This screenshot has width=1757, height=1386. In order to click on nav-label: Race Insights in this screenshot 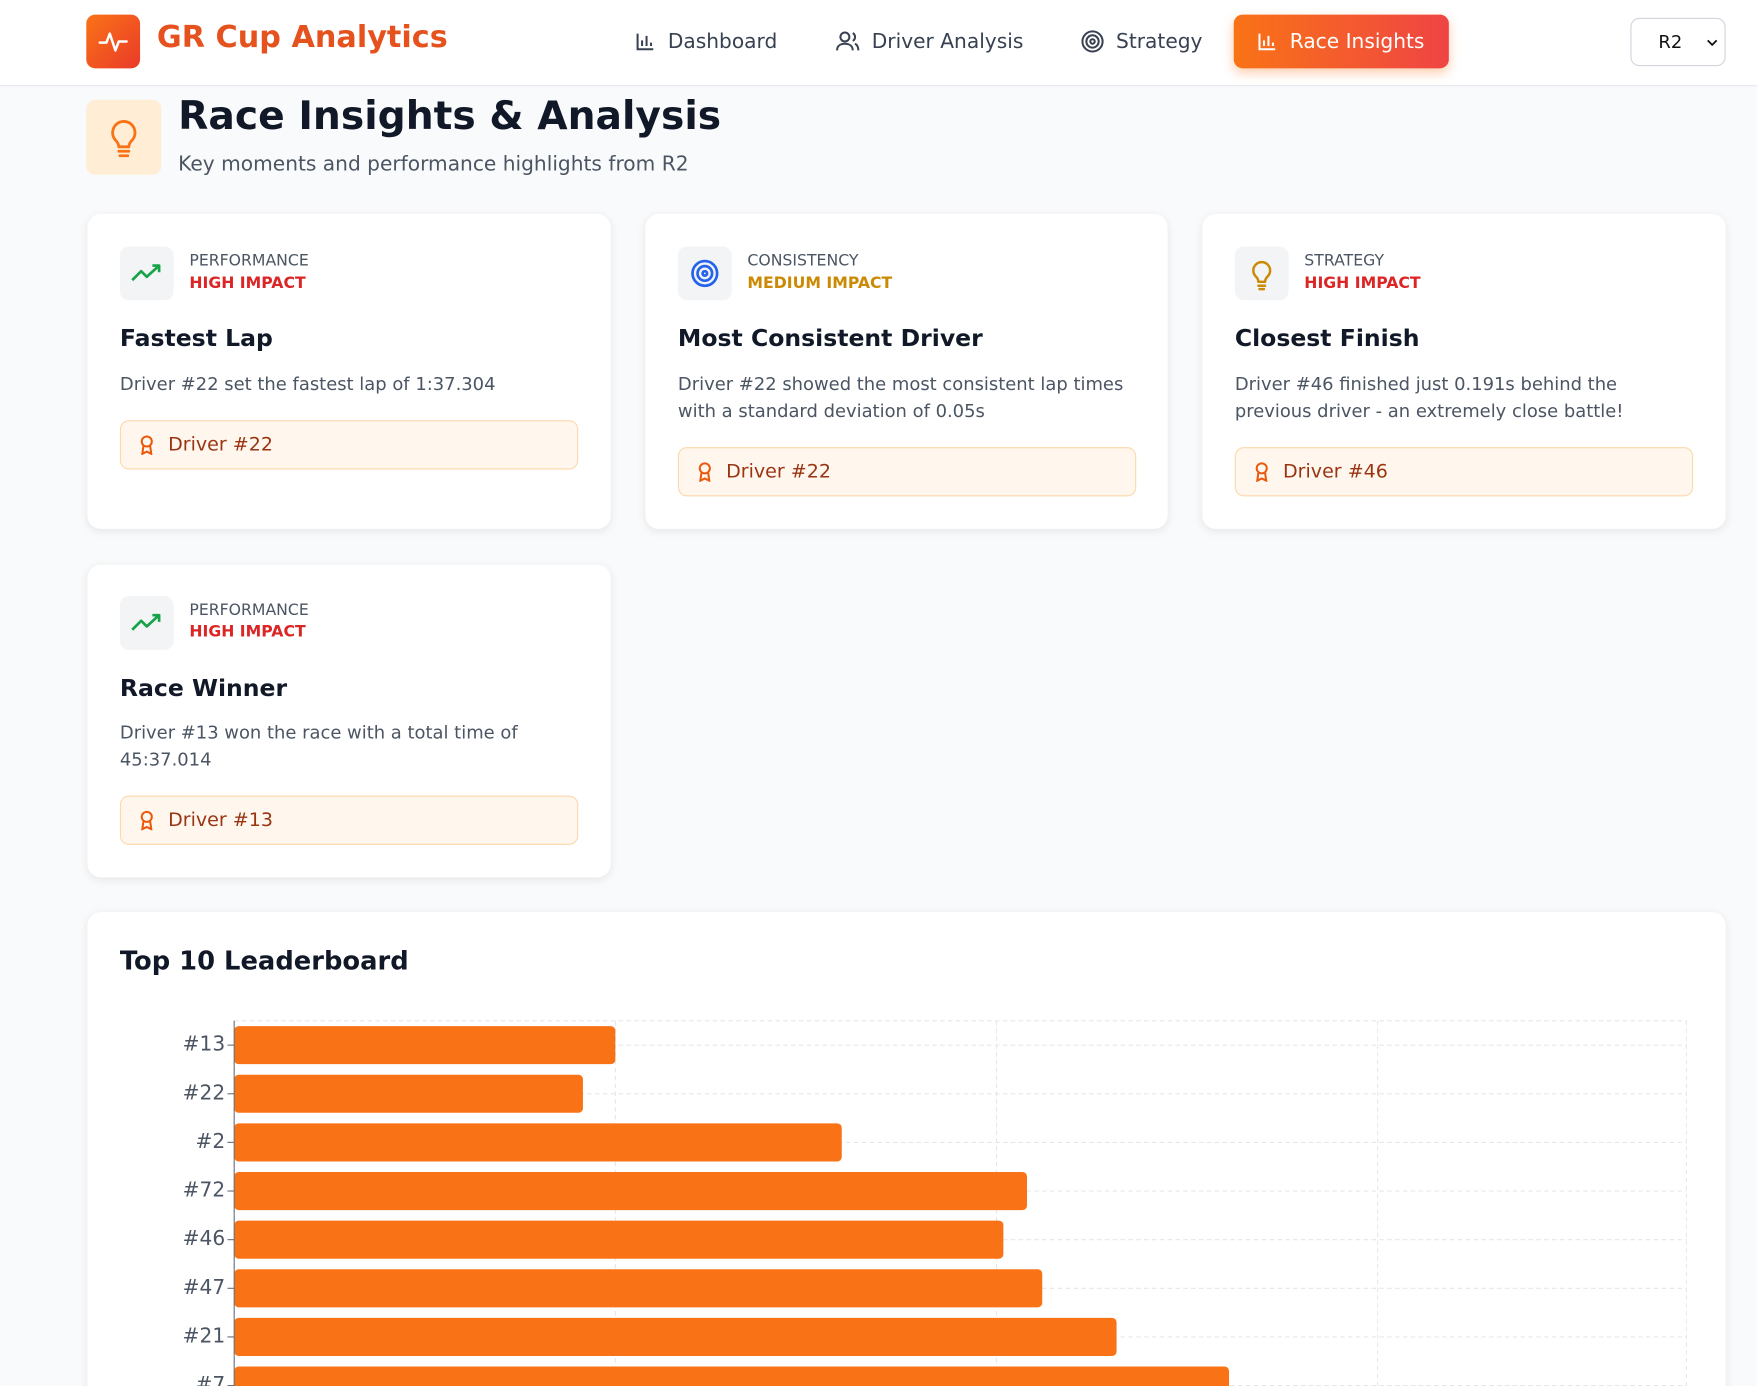, I will do `click(1357, 41)`.